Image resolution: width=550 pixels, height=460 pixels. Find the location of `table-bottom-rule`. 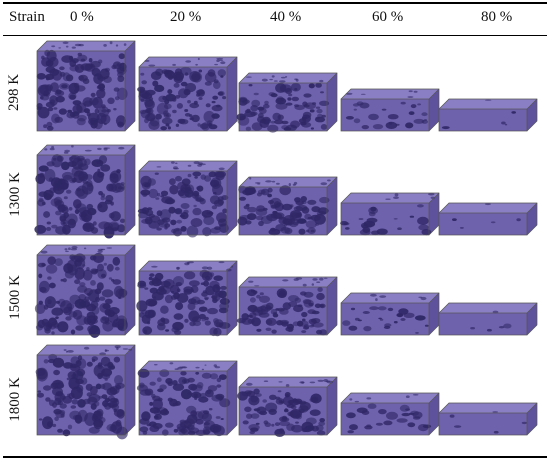

table-bottom-rule is located at coordinates (275, 457).